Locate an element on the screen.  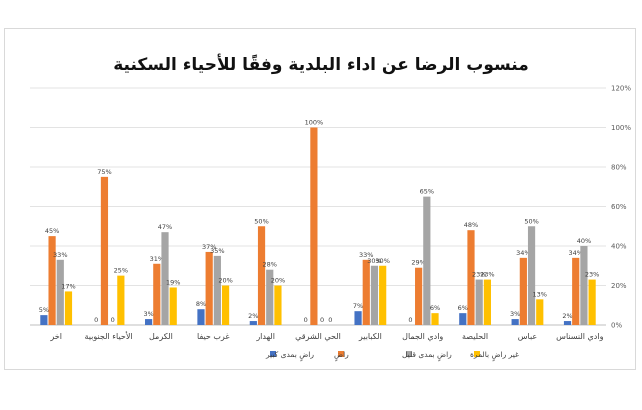
y-tick-label: 0% is located at coordinates (616, 326).